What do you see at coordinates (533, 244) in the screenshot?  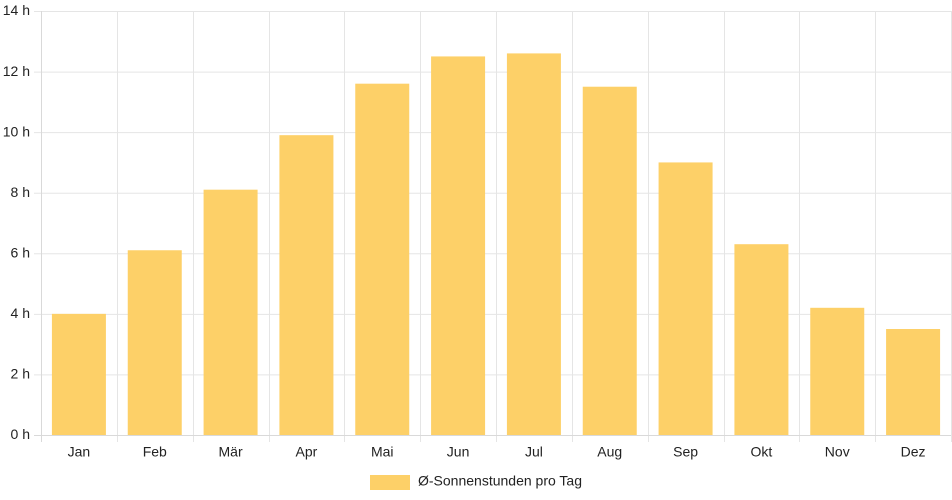 I see `bar-jul` at bounding box center [533, 244].